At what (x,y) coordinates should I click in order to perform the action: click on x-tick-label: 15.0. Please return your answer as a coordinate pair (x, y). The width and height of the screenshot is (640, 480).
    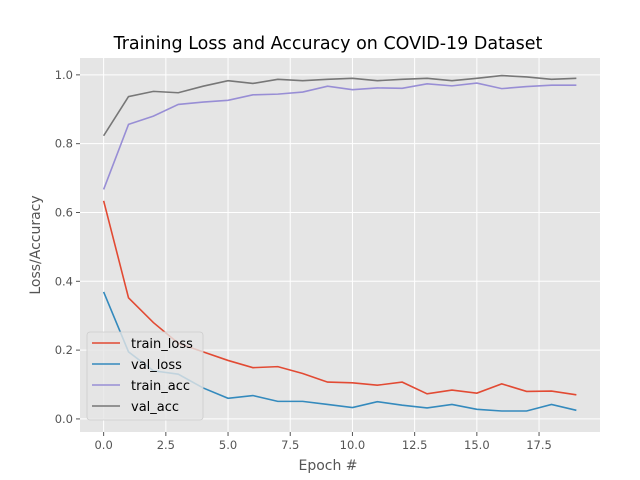
    Looking at the image, I should click on (477, 445).